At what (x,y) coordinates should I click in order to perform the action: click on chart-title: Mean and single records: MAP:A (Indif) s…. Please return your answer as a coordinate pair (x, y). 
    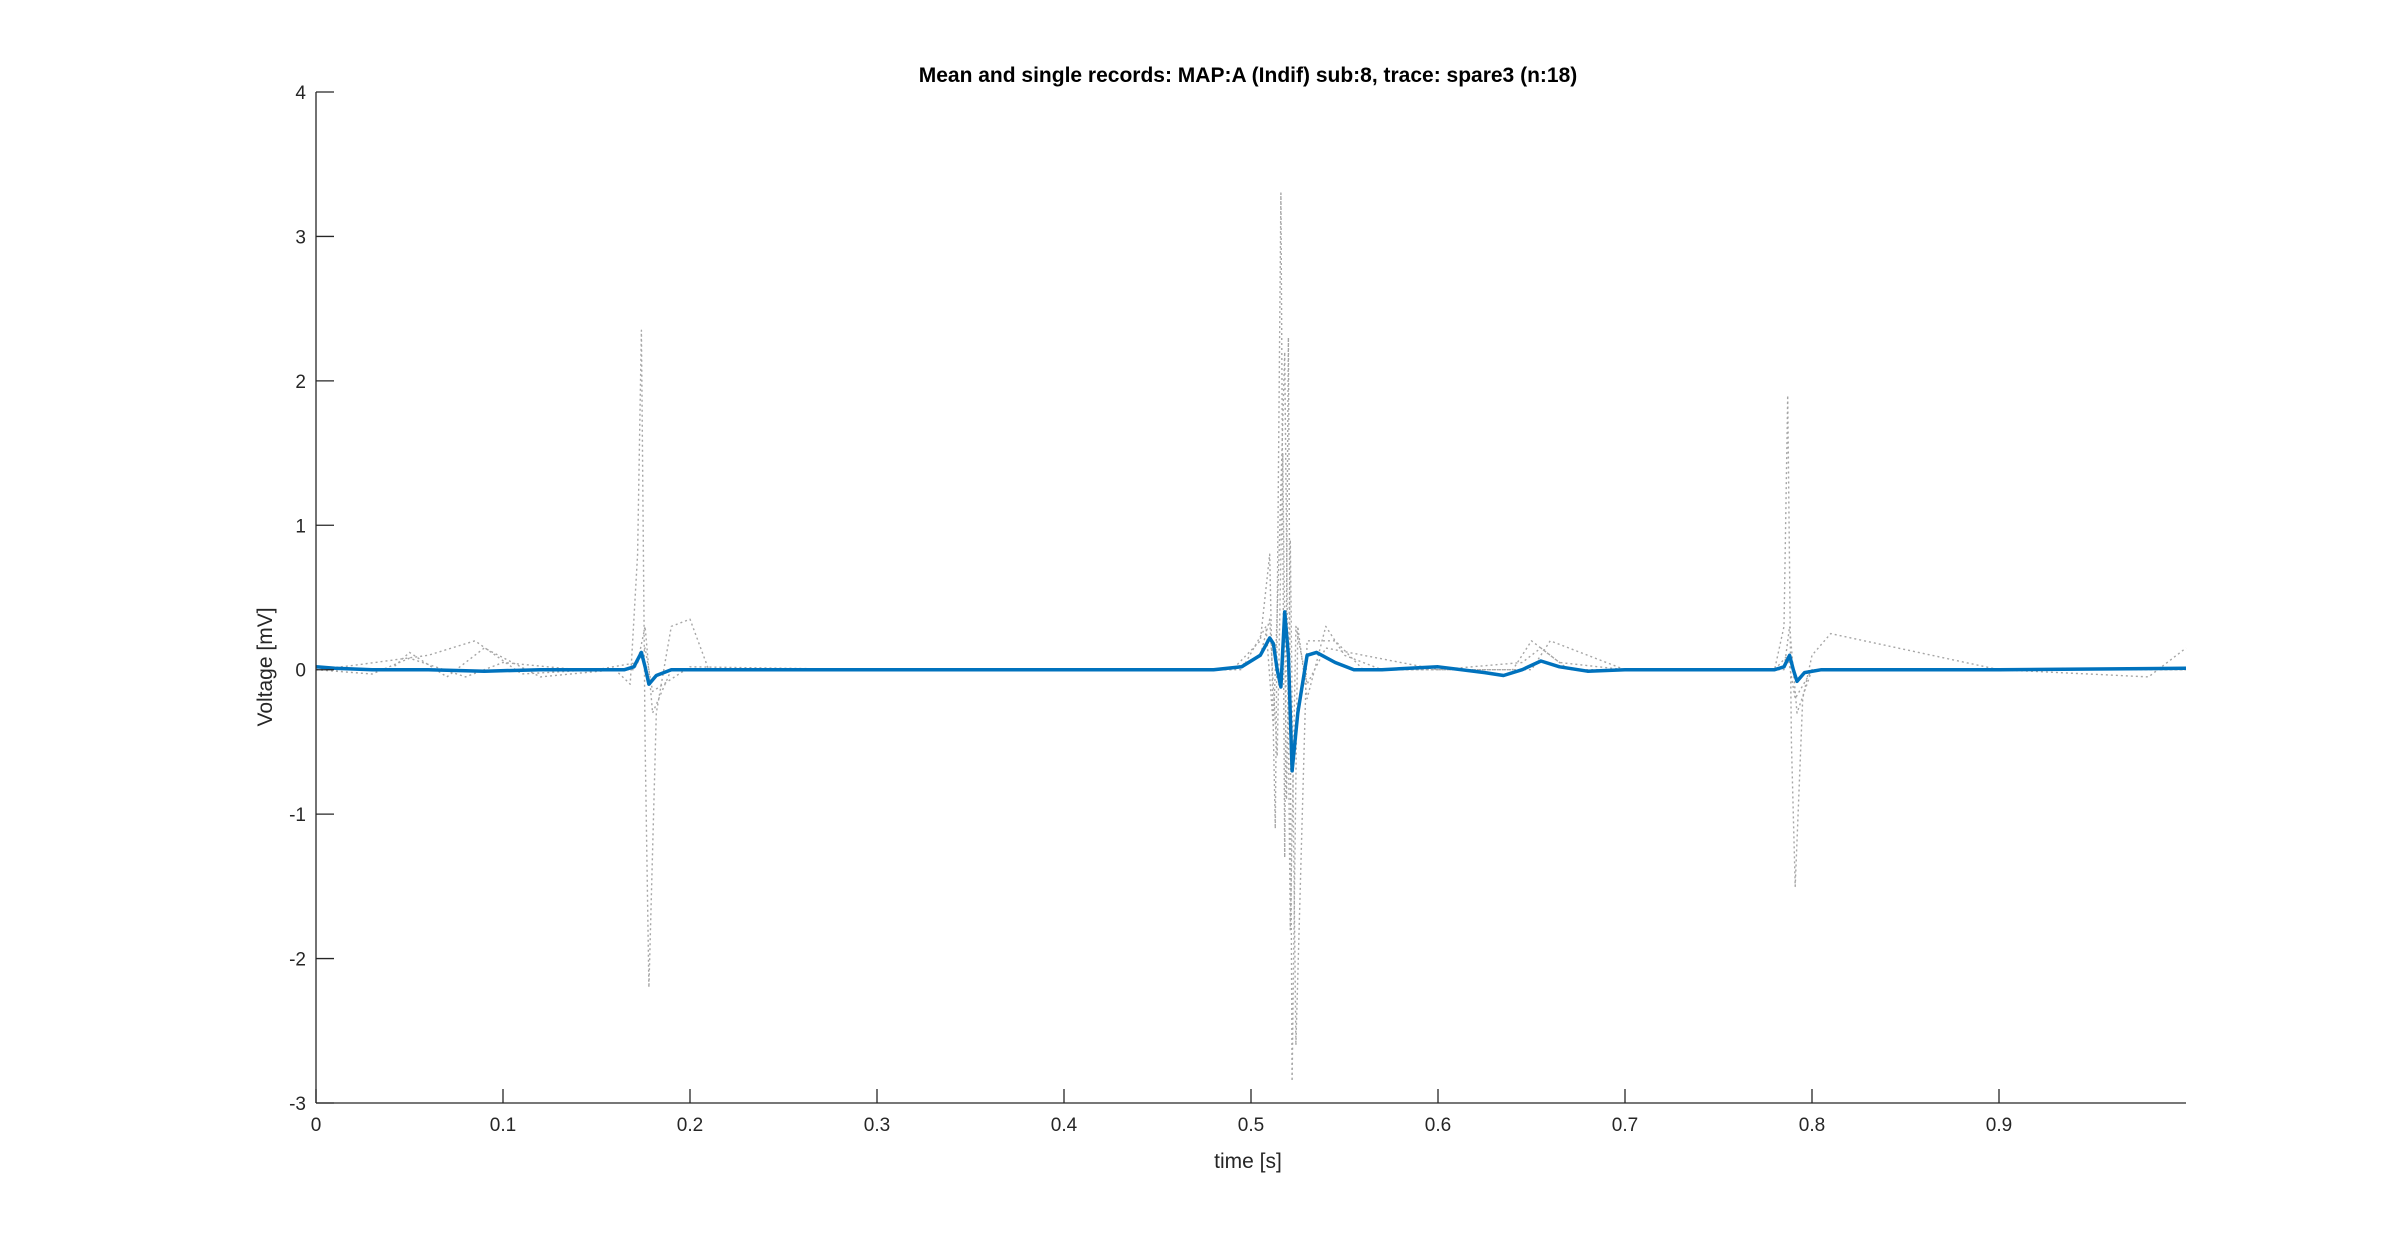
    Looking at the image, I should click on (1248, 75).